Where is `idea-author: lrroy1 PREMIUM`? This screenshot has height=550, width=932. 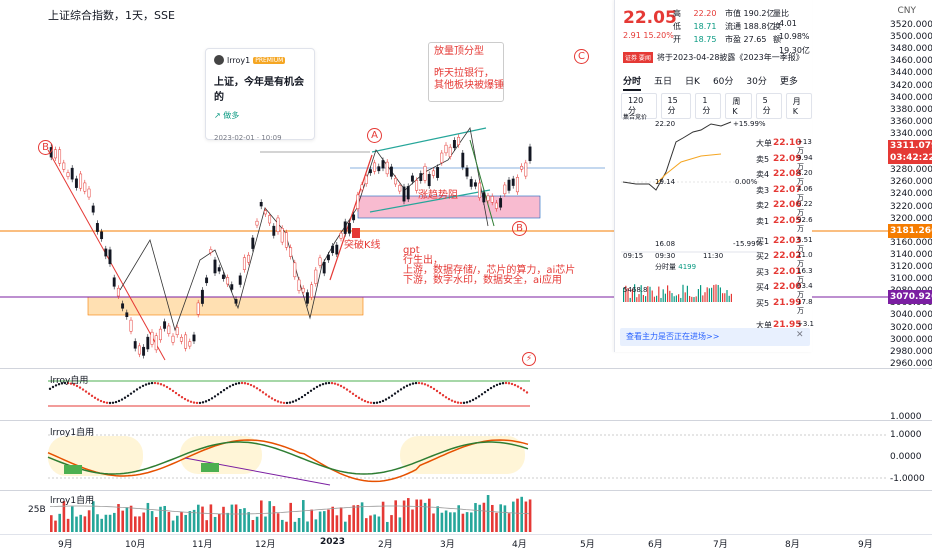 idea-author: lrroy1 PREMIUM is located at coordinates (260, 60).